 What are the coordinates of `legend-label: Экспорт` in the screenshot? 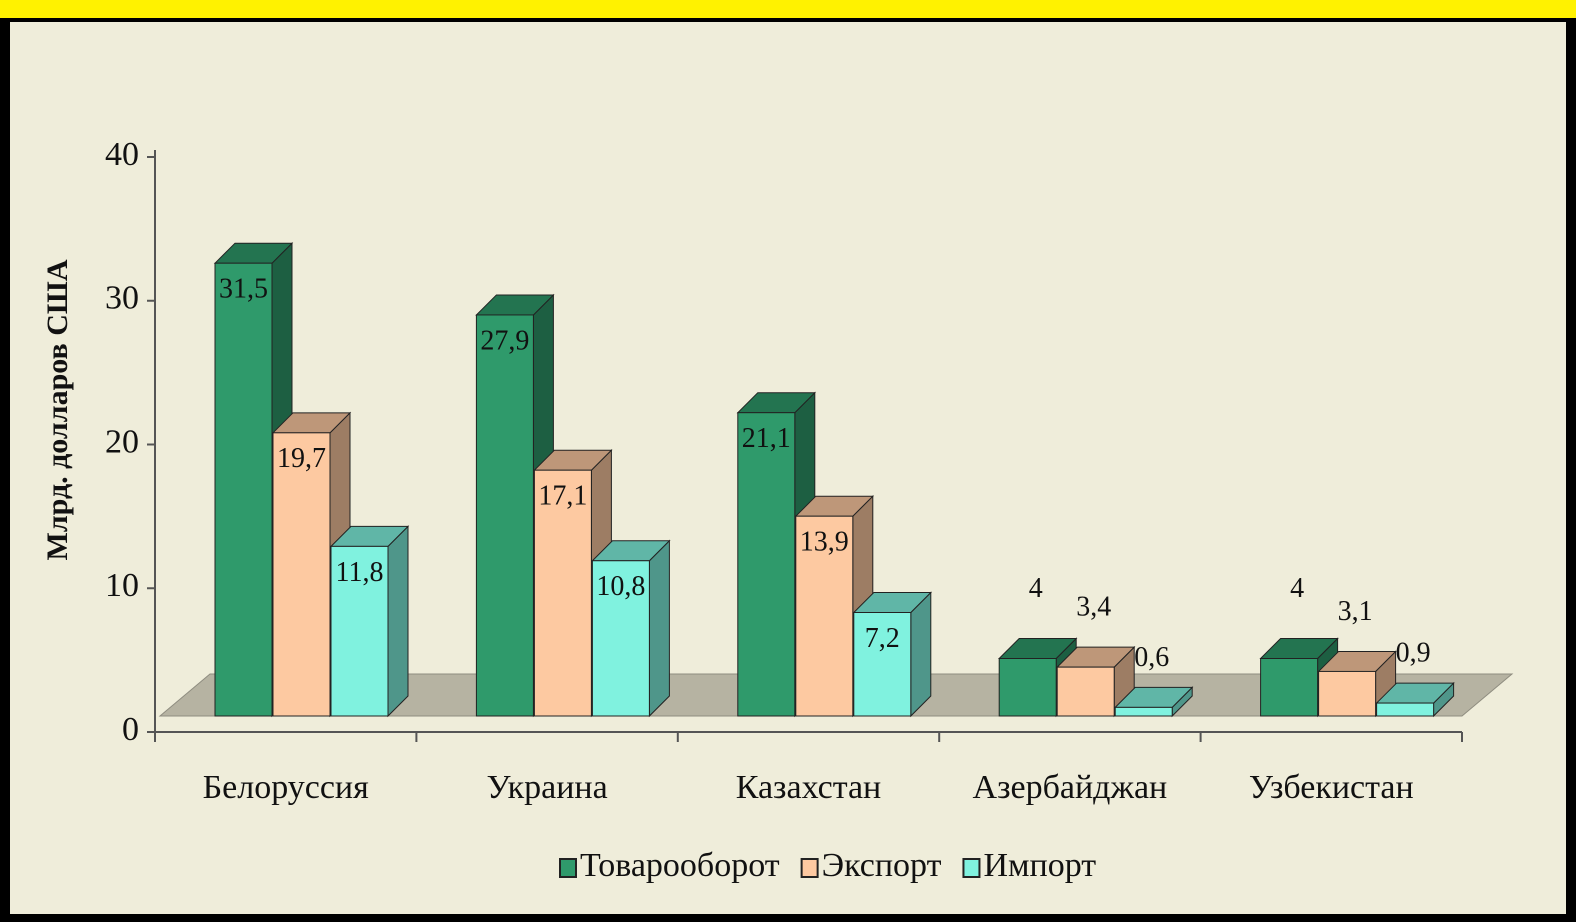 It's located at (882, 865).